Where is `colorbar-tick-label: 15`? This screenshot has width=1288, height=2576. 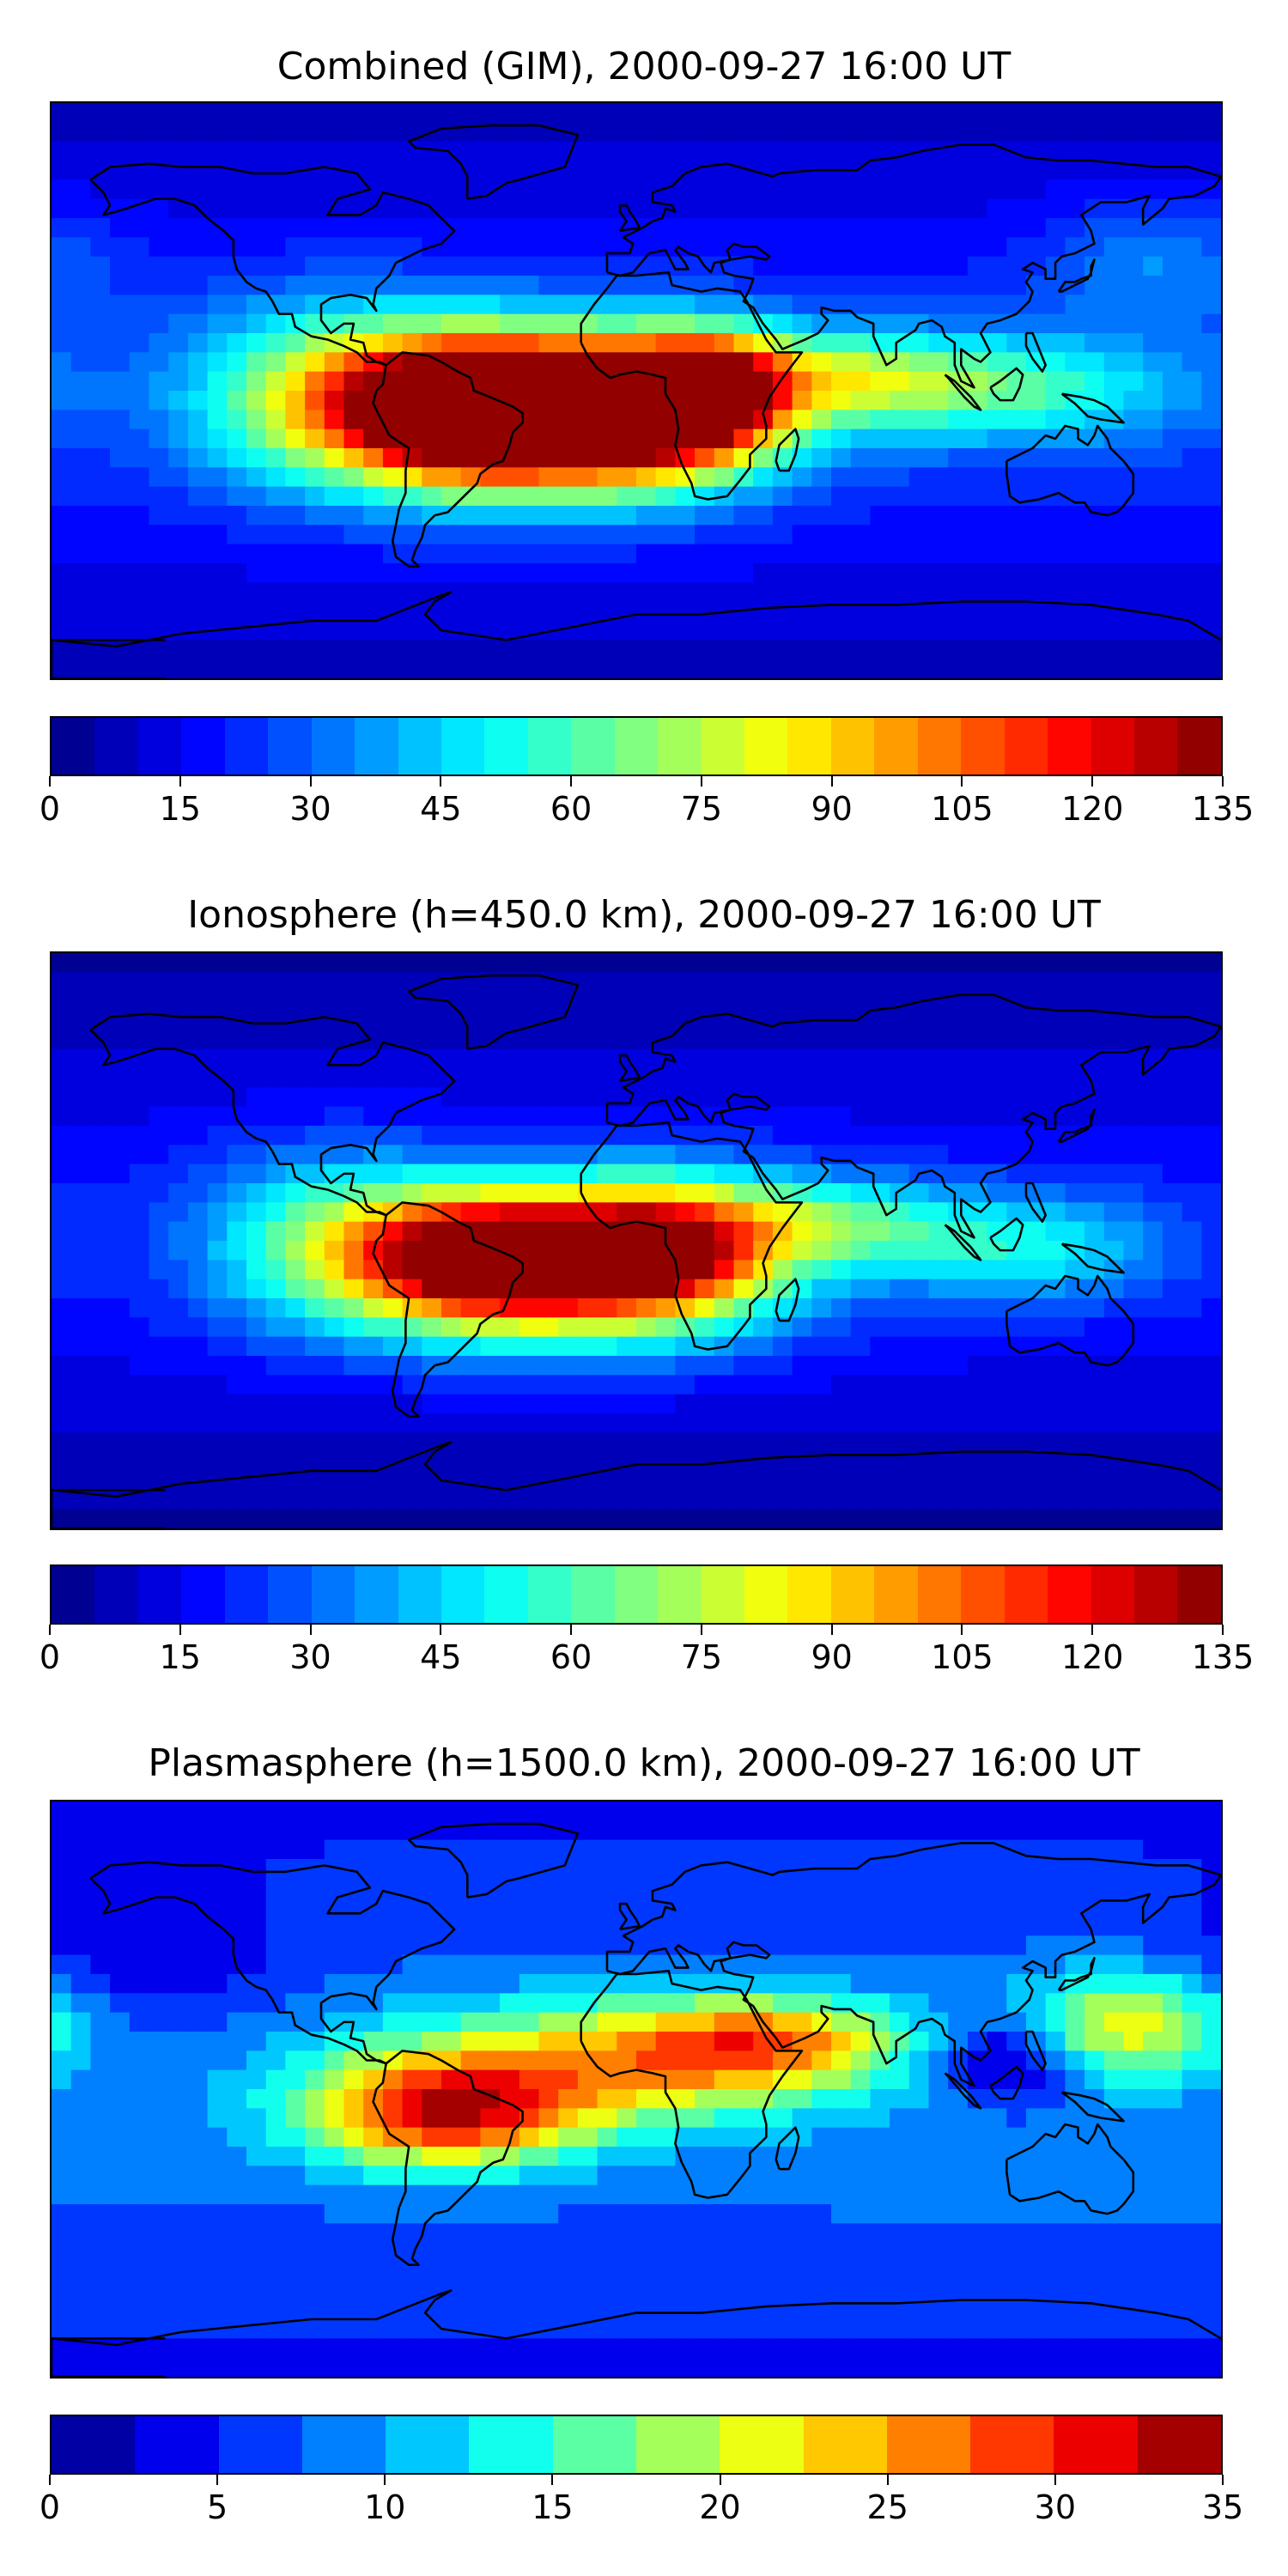 colorbar-tick-label: 15 is located at coordinates (180, 809).